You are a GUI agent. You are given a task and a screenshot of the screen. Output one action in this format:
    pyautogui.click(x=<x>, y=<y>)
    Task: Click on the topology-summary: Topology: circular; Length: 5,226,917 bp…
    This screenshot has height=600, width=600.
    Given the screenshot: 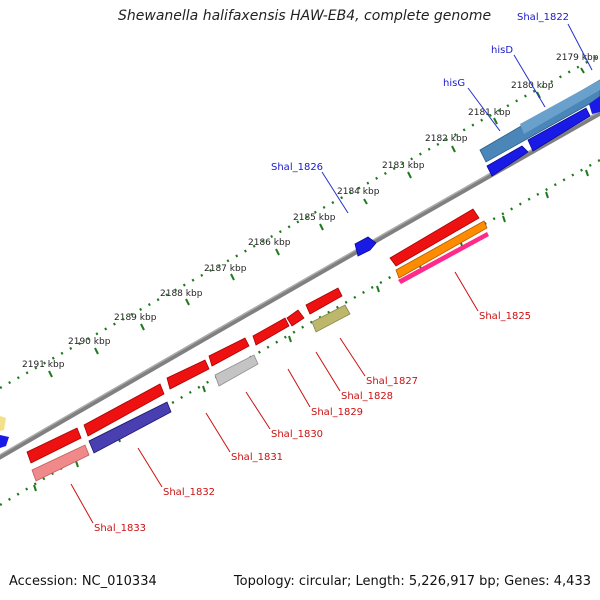 What is the action you would take?
    pyautogui.click(x=412, y=581)
    